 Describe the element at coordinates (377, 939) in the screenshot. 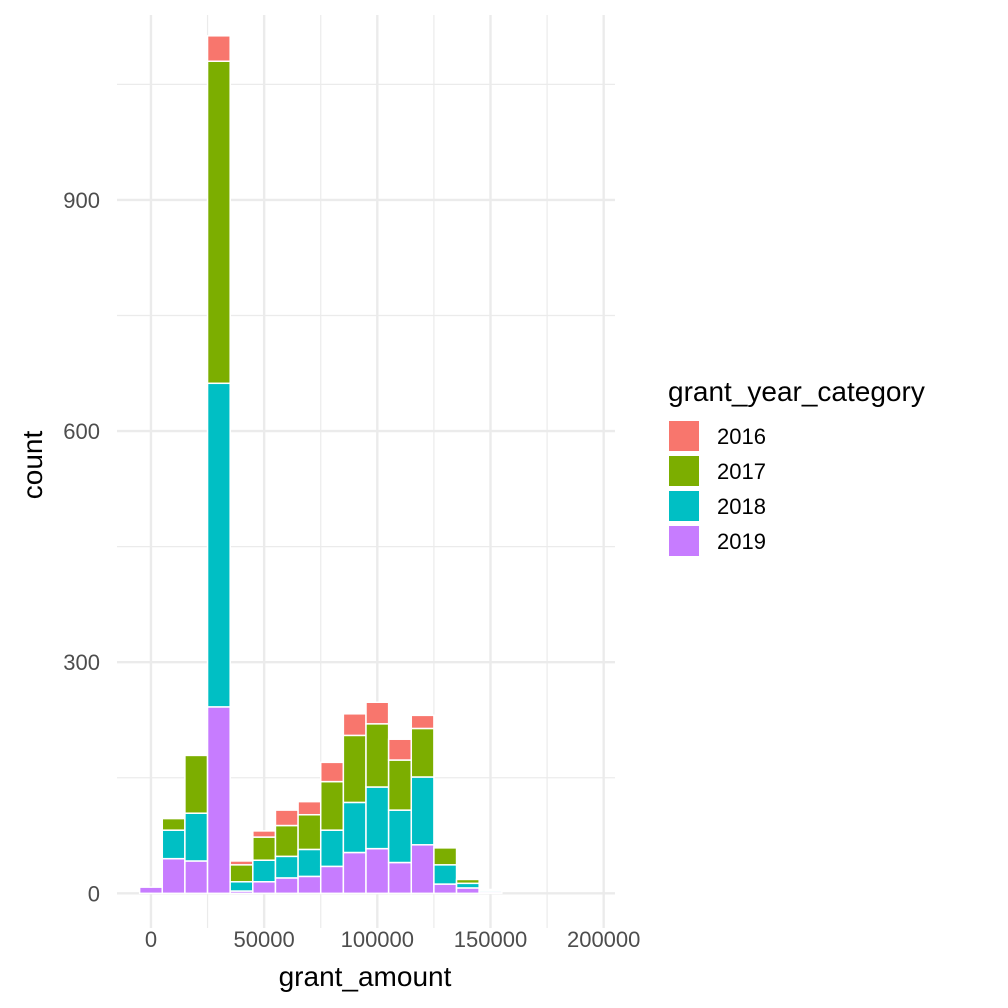

I see `x-tick-label: 100000` at that location.